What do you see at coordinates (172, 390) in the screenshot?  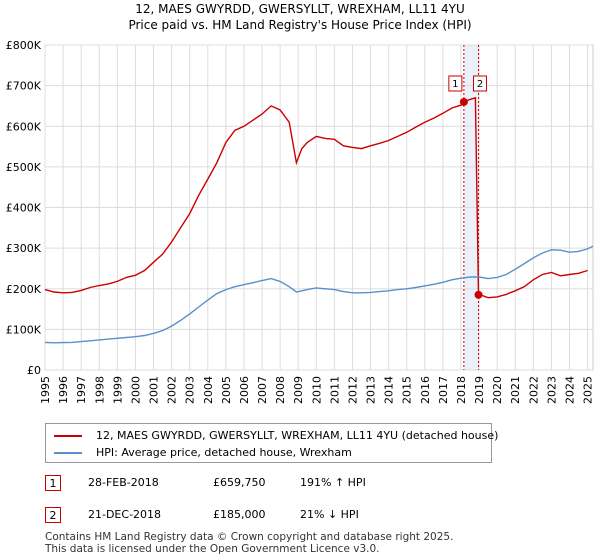 I see `x-tick-label: 2002` at bounding box center [172, 390].